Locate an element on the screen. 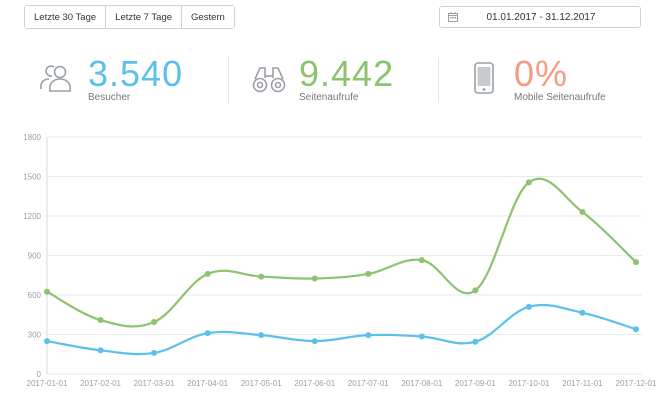  last-30-days-button: Letzte 30 Tage is located at coordinates (66, 17).